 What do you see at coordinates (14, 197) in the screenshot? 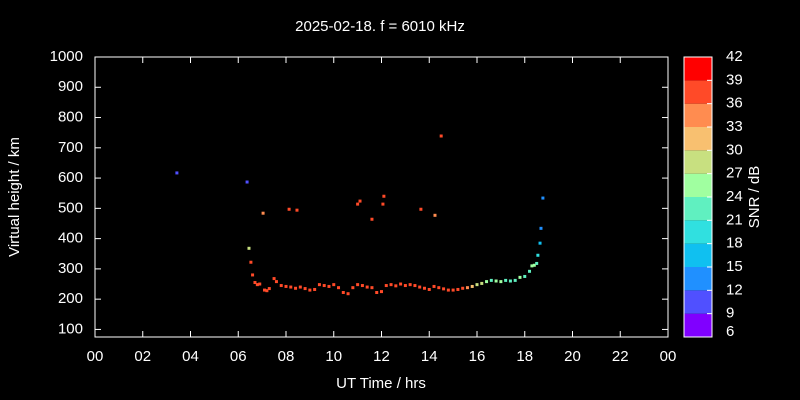
I see `y-axis-label: Virtual height / km` at bounding box center [14, 197].